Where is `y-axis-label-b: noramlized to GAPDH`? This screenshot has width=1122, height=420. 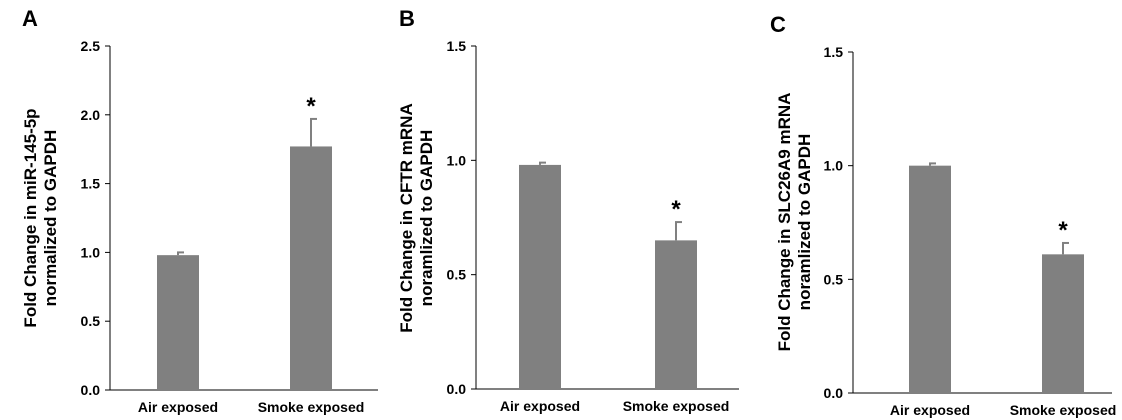 y-axis-label-b: noramlized to GAPDH is located at coordinates (426, 218).